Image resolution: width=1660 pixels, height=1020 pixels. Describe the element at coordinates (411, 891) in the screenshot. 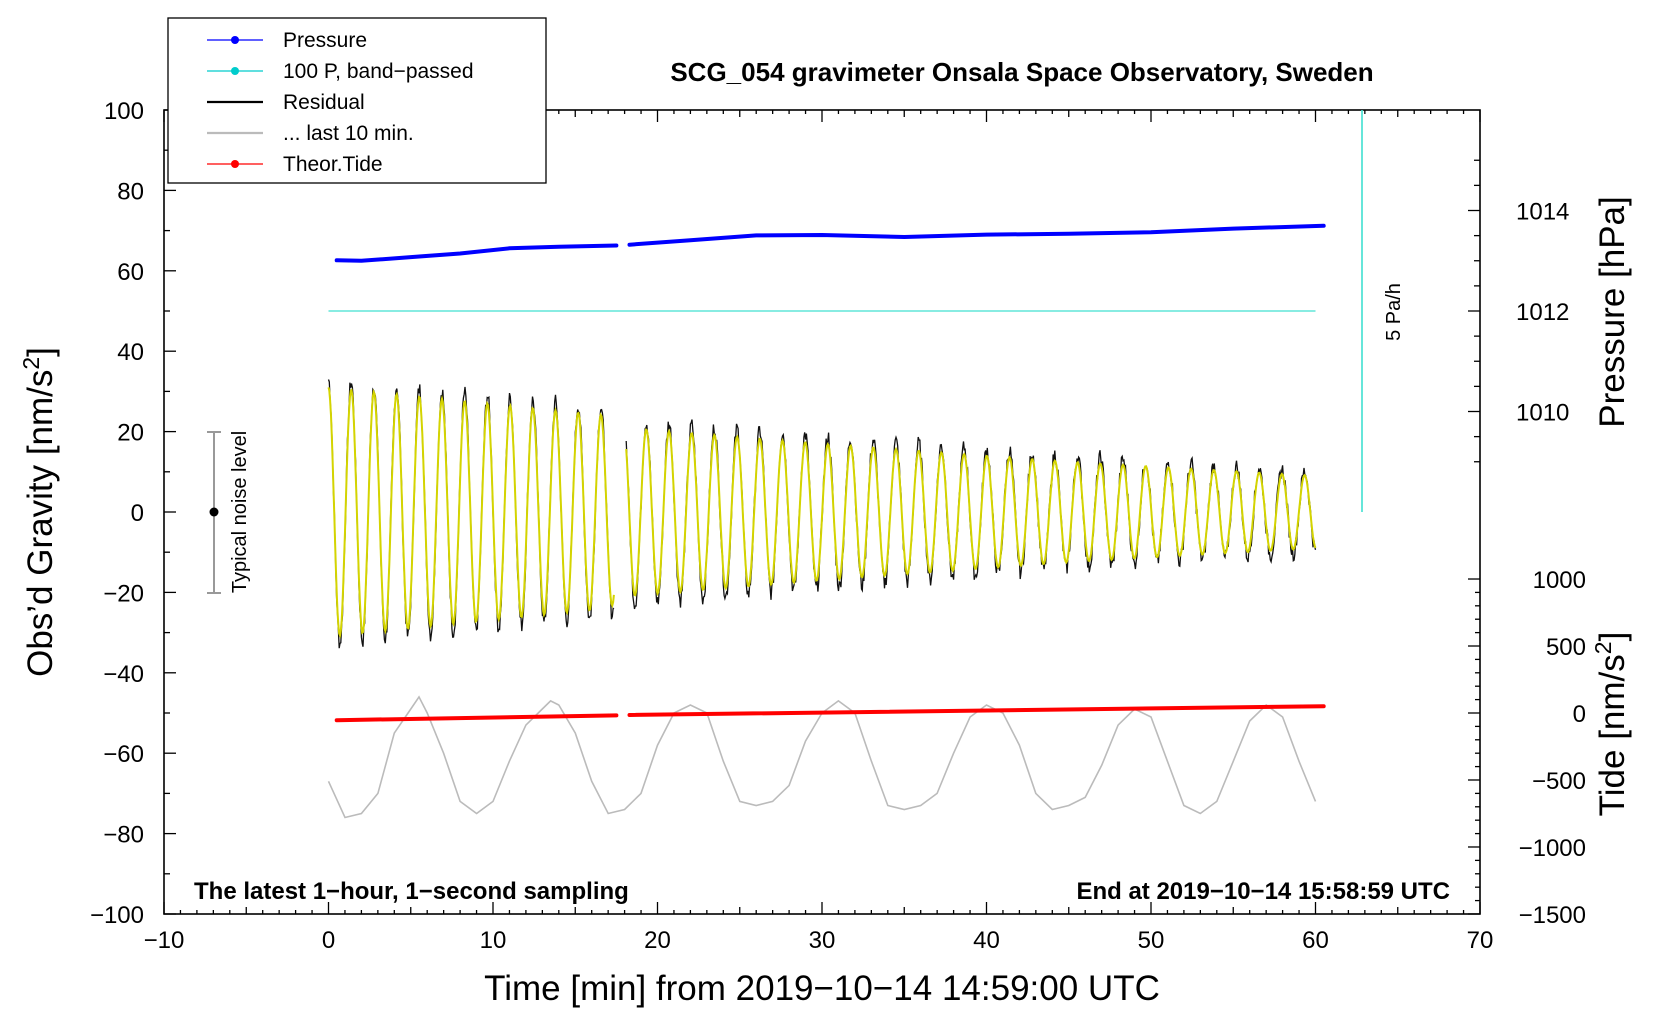

I see `sampling-note: The latest 1−hour, 1−second sampling` at that location.